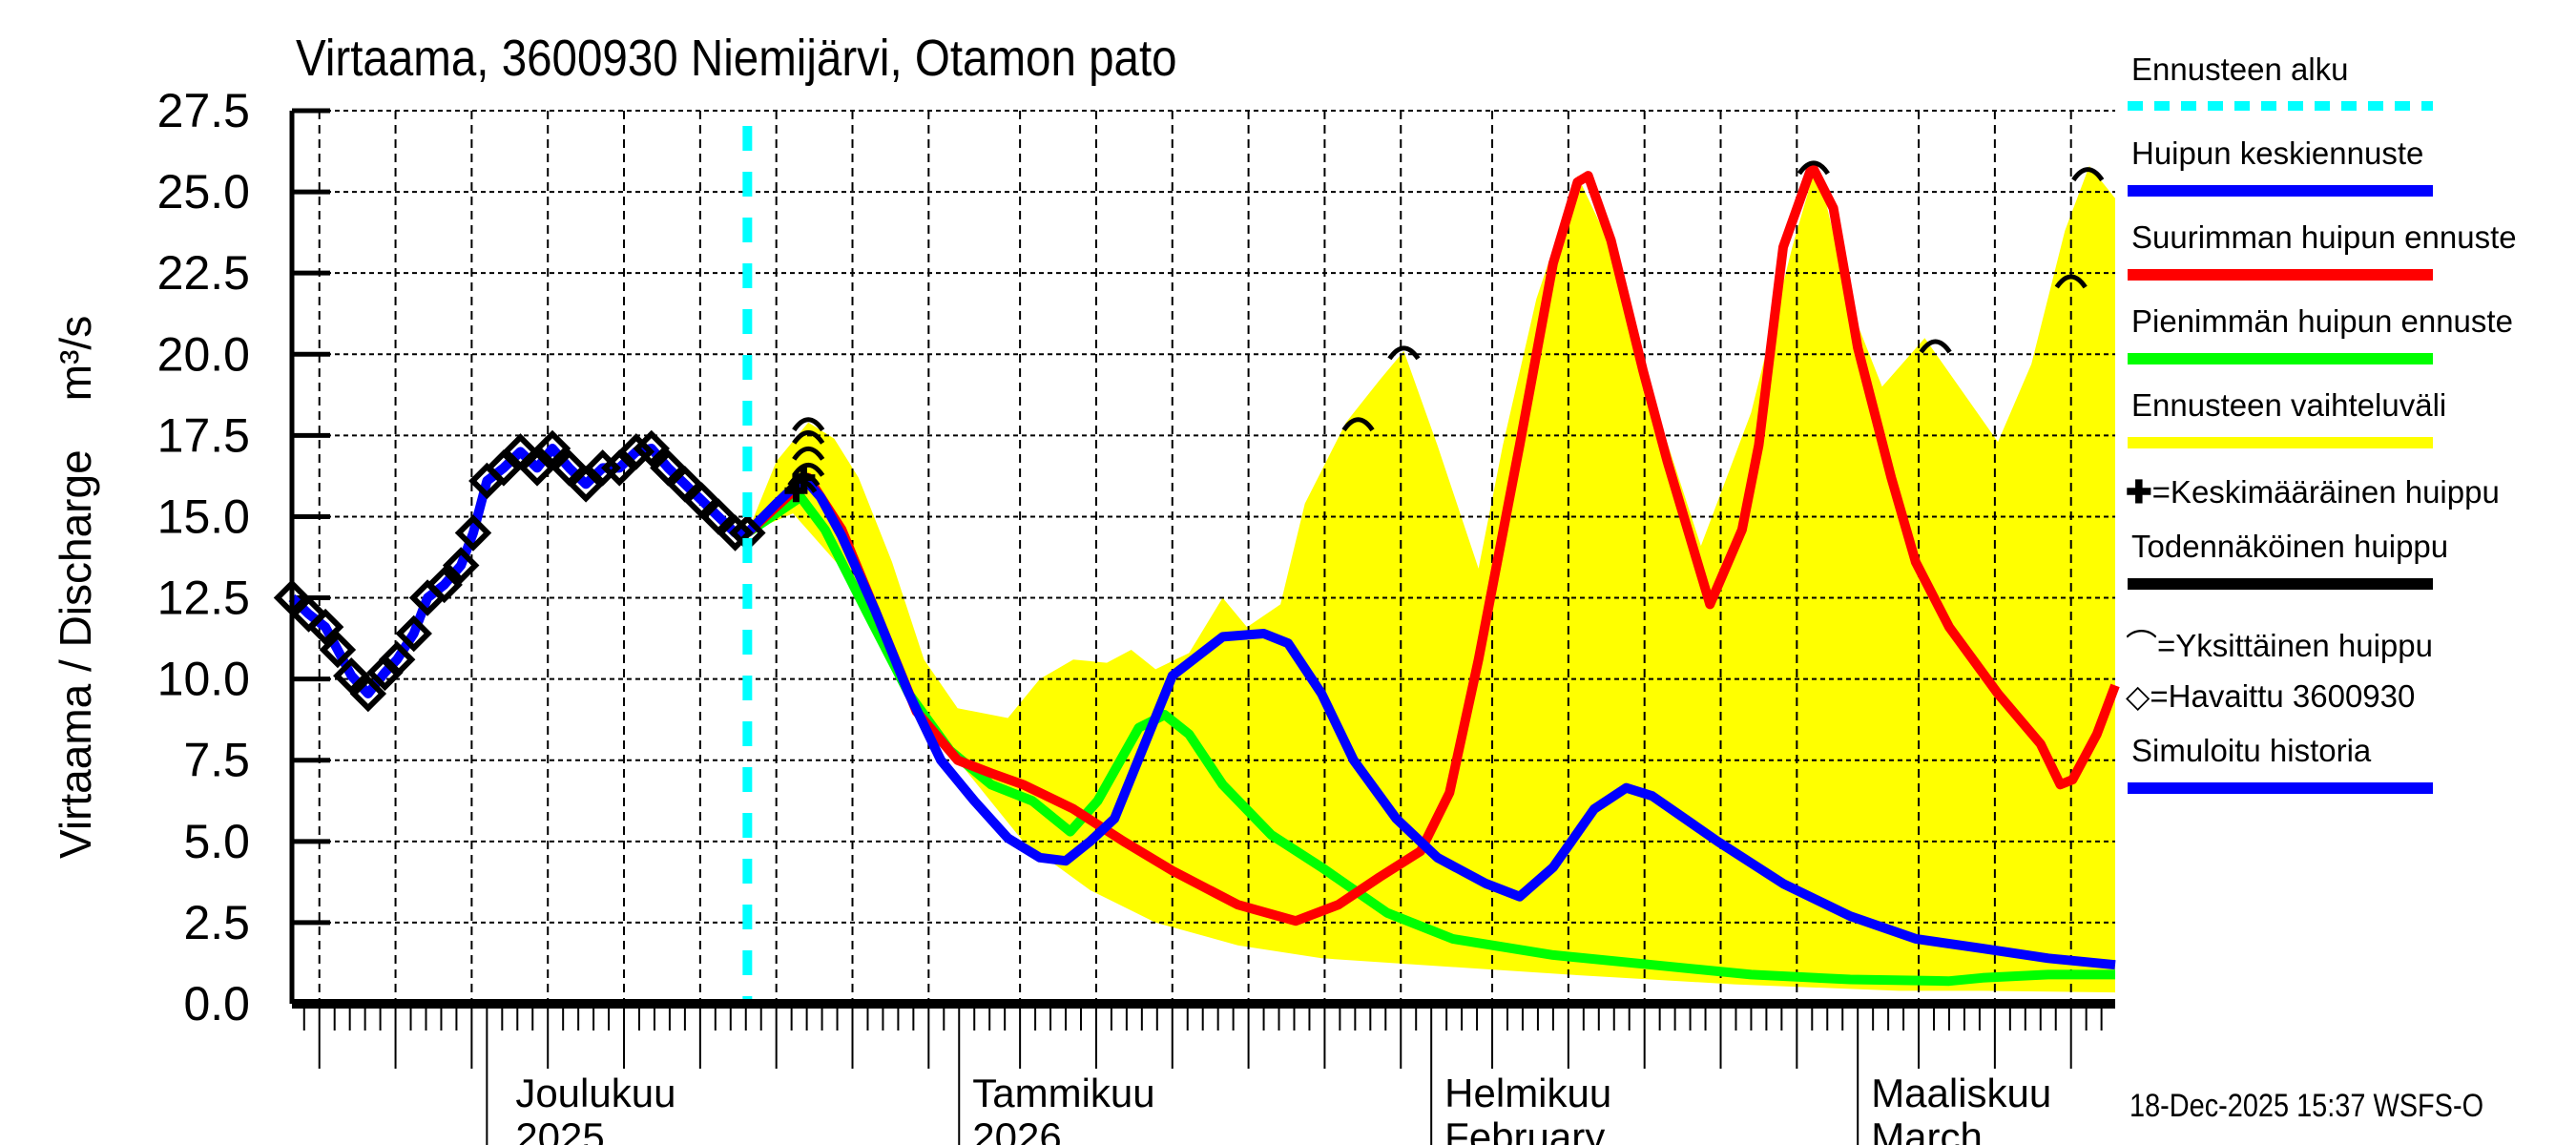  Describe the element at coordinates (2350, 174) in the screenshot. I see `legend-mean-forecast: Huipun keskiennuste` at that location.